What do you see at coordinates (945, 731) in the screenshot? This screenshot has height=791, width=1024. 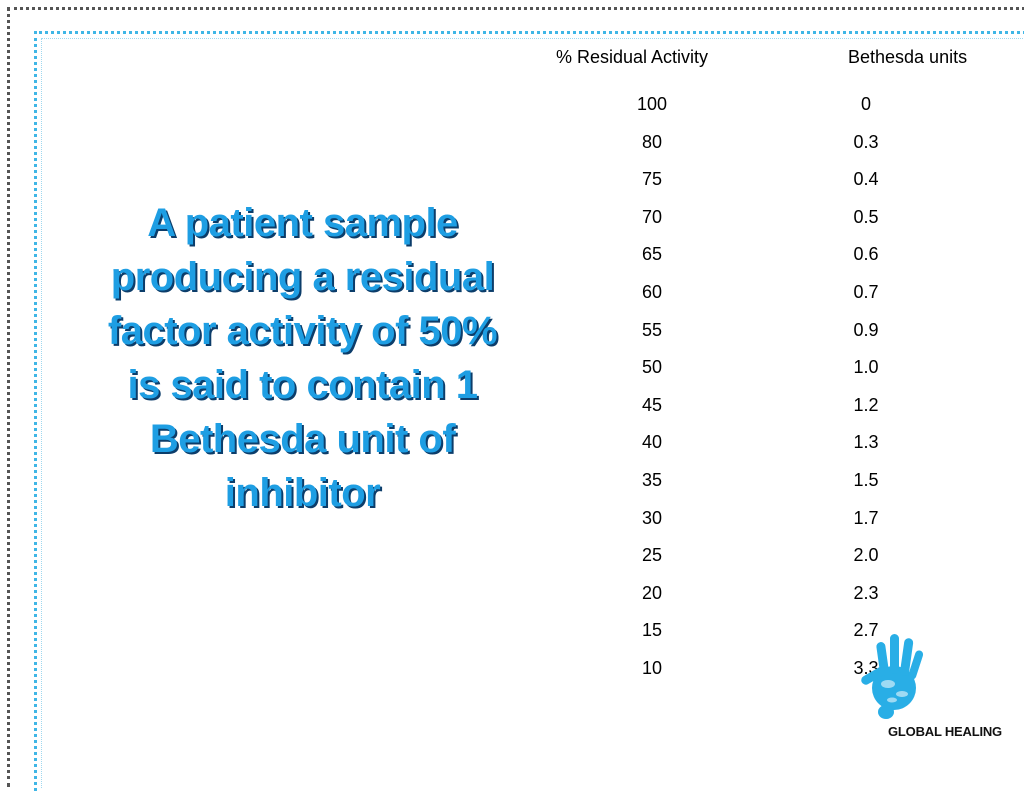 I see `logo-text: GLOBAL HEALING` at bounding box center [945, 731].